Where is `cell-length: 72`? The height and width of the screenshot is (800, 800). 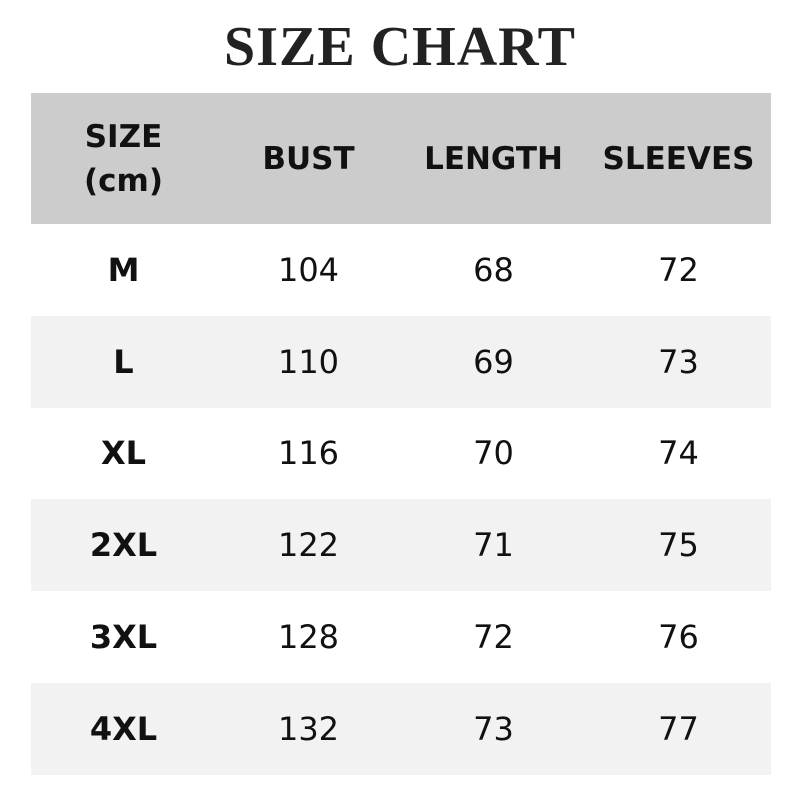
cell-length: 72 is located at coordinates (493, 637).